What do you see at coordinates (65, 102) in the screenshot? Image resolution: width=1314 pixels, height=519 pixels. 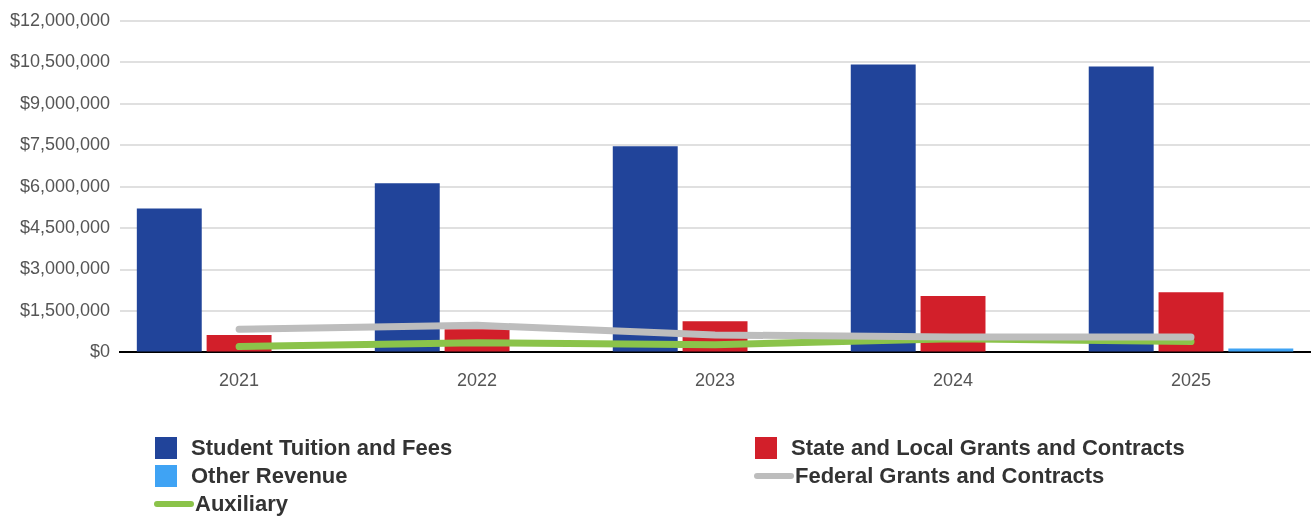 I see `y-tick-label: $9,000,000` at bounding box center [65, 102].